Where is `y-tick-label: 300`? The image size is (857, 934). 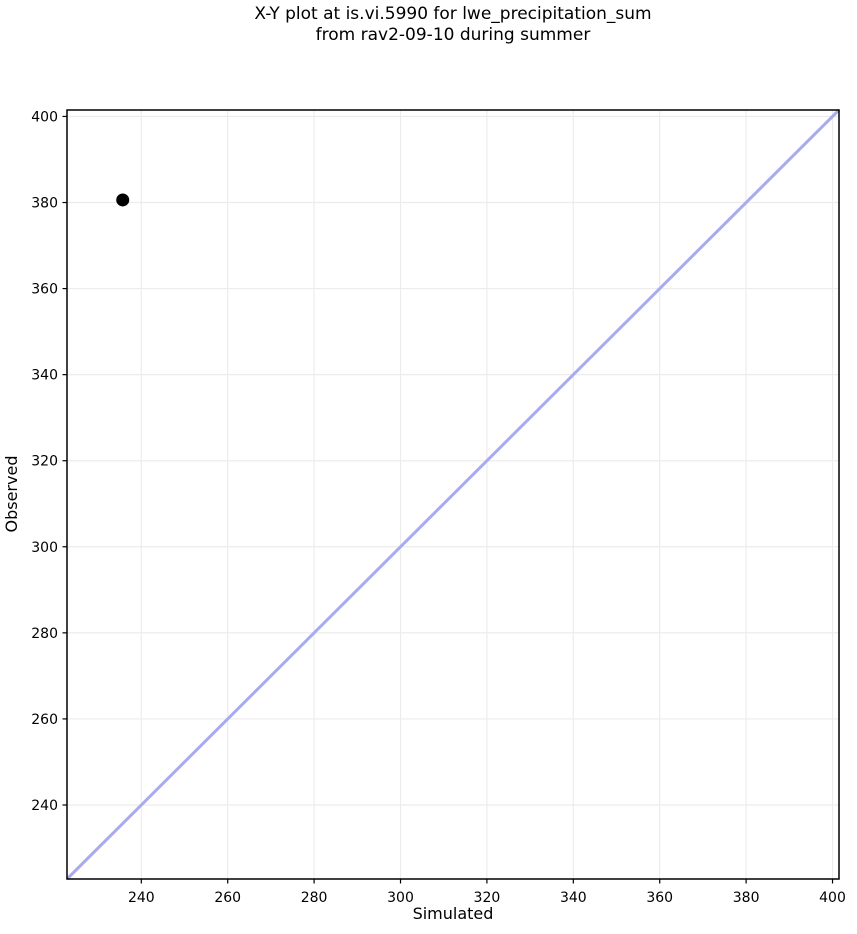 y-tick-label: 300 is located at coordinates (44, 548).